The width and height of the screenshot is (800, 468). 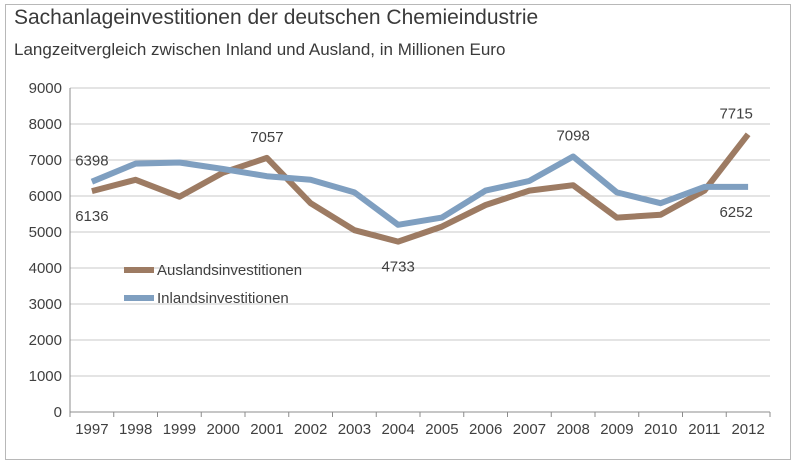 What do you see at coordinates (266, 137) in the screenshot?
I see `data-label: 7057` at bounding box center [266, 137].